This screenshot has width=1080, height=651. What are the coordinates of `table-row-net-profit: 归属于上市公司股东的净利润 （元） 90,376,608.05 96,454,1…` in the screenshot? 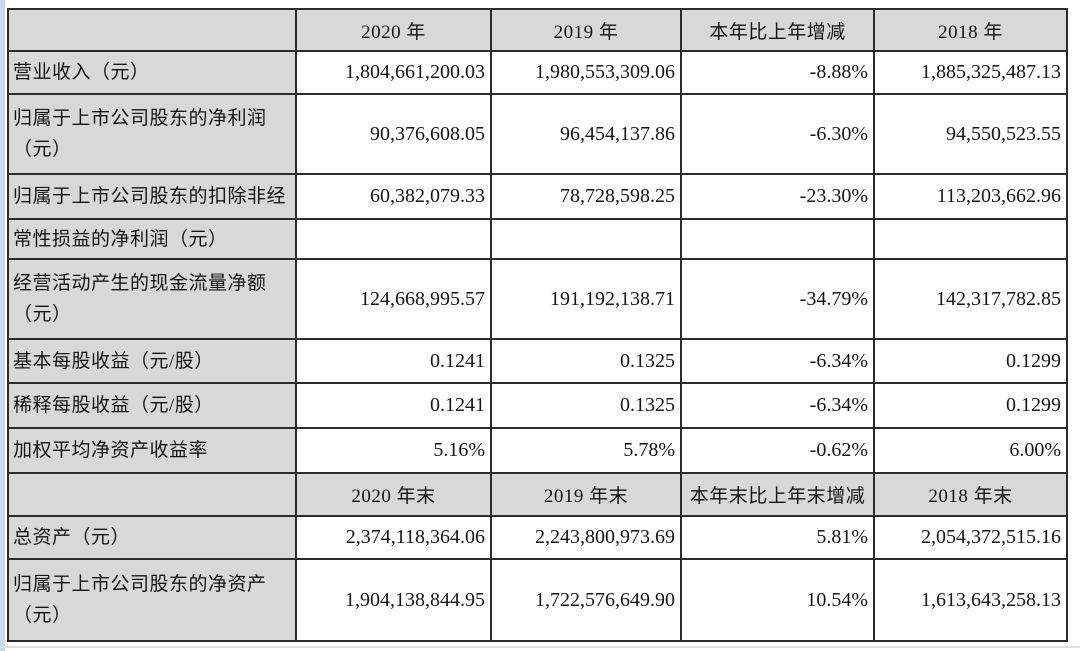 It's located at (537, 134).